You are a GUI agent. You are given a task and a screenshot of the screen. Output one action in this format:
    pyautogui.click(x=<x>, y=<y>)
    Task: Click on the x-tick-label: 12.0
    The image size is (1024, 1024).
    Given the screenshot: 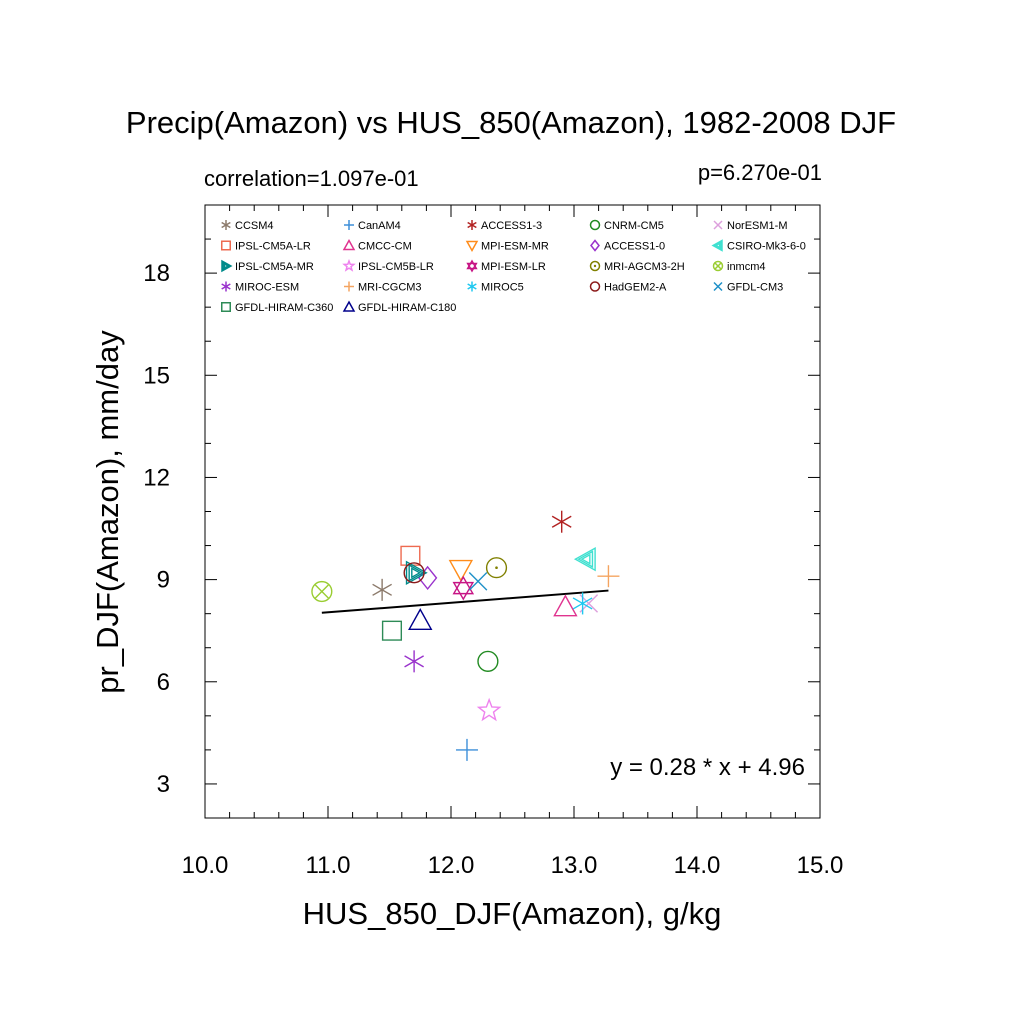 What is the action you would take?
    pyautogui.click(x=451, y=865)
    